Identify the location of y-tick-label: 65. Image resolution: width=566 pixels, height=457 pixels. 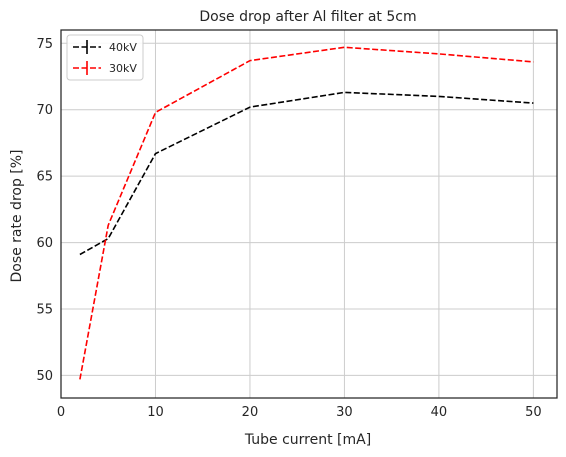
(44, 177).